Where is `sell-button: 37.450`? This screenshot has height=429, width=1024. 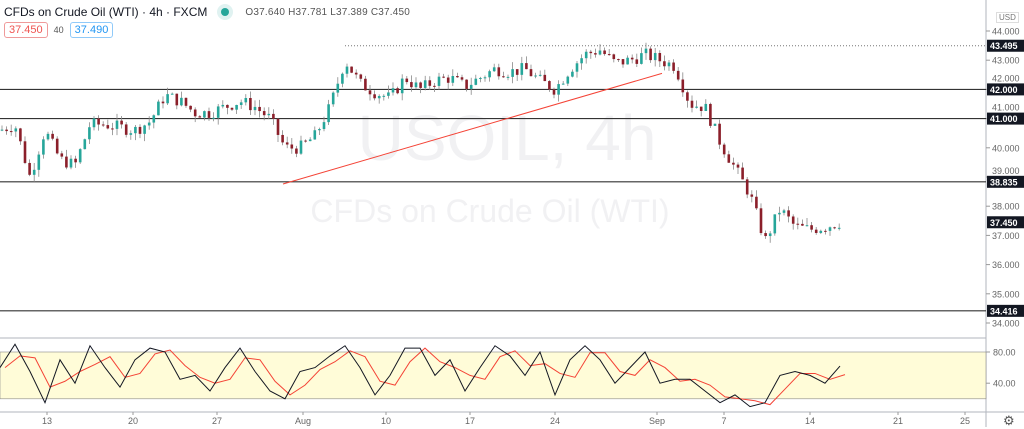
sell-button: 37.450 is located at coordinates (26, 30).